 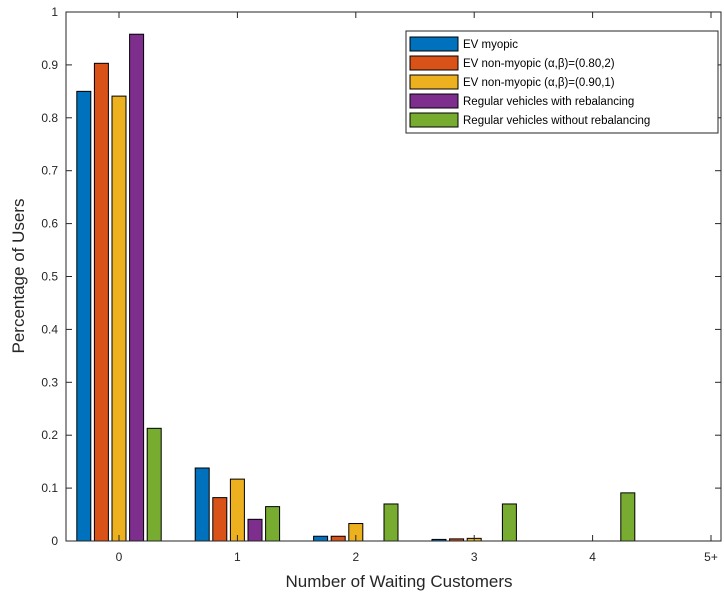 I want to click on x-tick-label: 3, so click(x=474, y=557).